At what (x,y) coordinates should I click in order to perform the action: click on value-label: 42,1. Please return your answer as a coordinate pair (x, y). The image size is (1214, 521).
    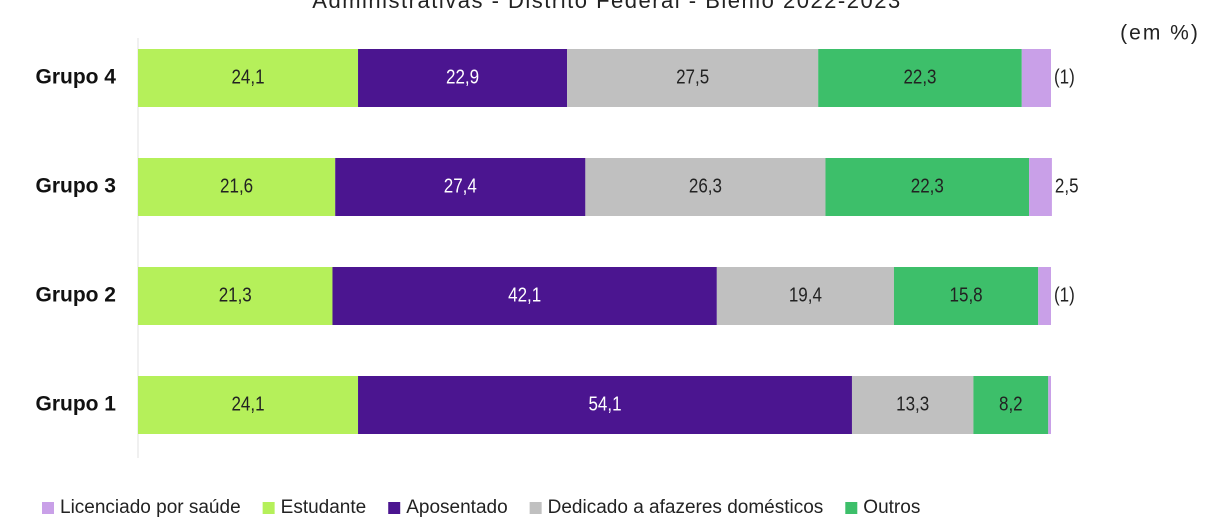
    Looking at the image, I should click on (524, 294).